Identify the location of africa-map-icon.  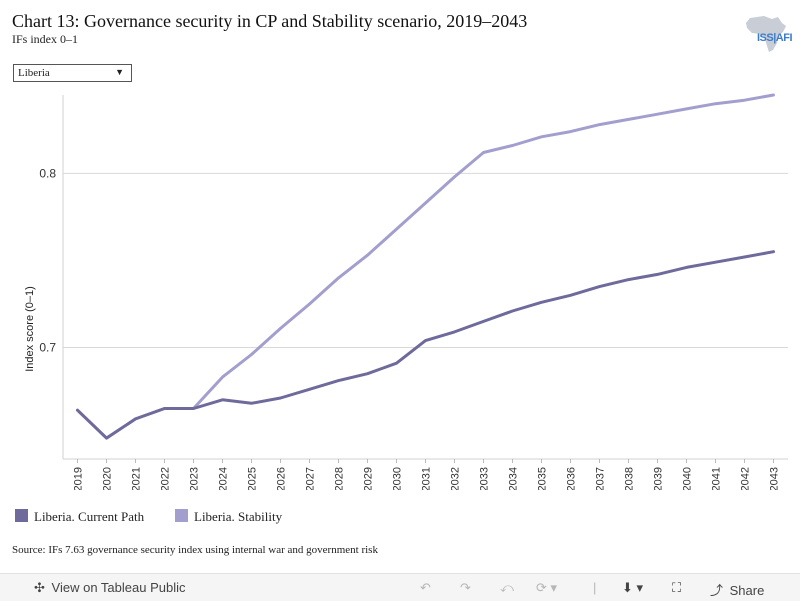
(766, 34).